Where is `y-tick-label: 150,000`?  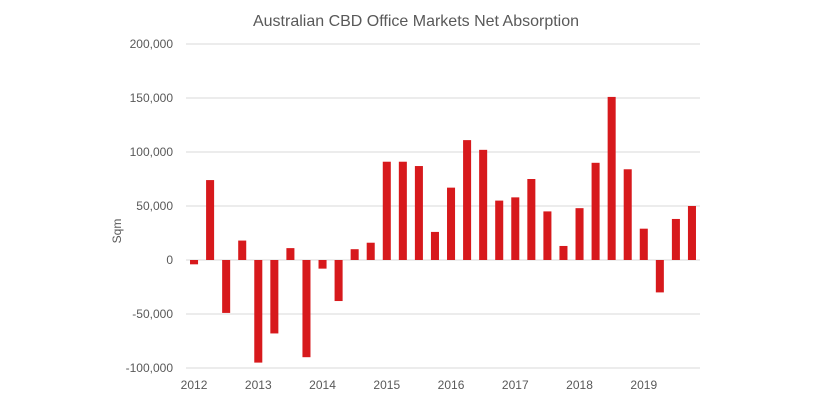 y-tick-label: 150,000 is located at coordinates (152, 98).